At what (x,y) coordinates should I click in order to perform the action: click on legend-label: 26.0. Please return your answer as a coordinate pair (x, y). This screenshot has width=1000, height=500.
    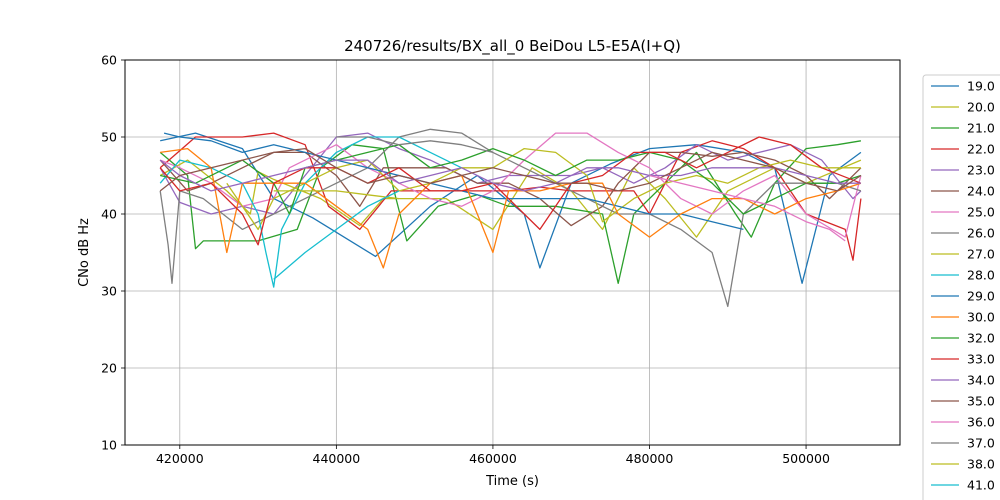
    Looking at the image, I should click on (981, 233).